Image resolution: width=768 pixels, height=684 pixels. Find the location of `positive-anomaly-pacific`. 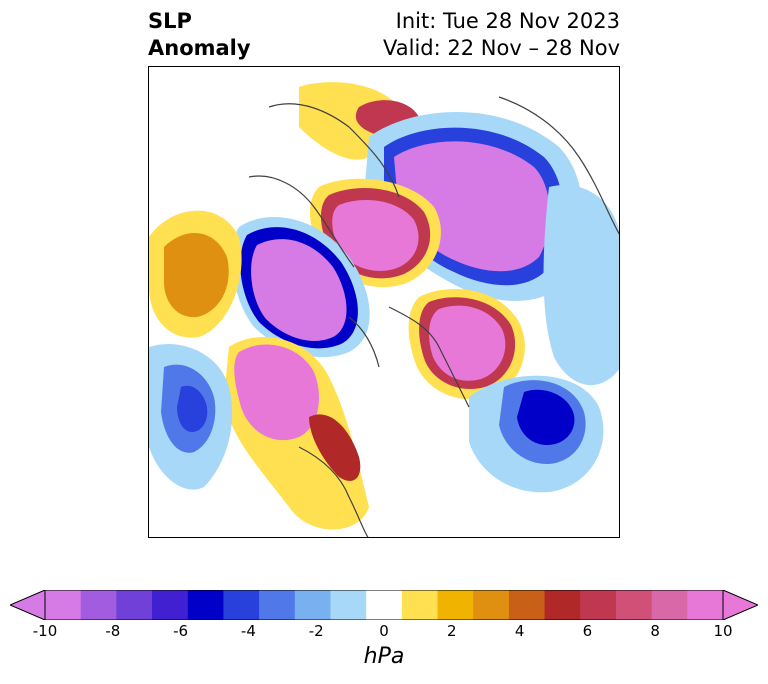

positive-anomaly-pacific is located at coordinates (296, 433).